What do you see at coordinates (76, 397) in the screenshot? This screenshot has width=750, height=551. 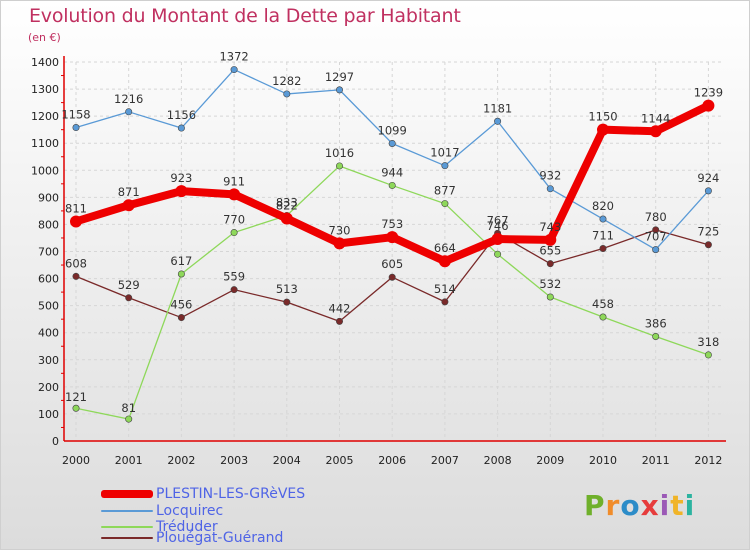 I see `data-label-2: 121` at bounding box center [76, 397].